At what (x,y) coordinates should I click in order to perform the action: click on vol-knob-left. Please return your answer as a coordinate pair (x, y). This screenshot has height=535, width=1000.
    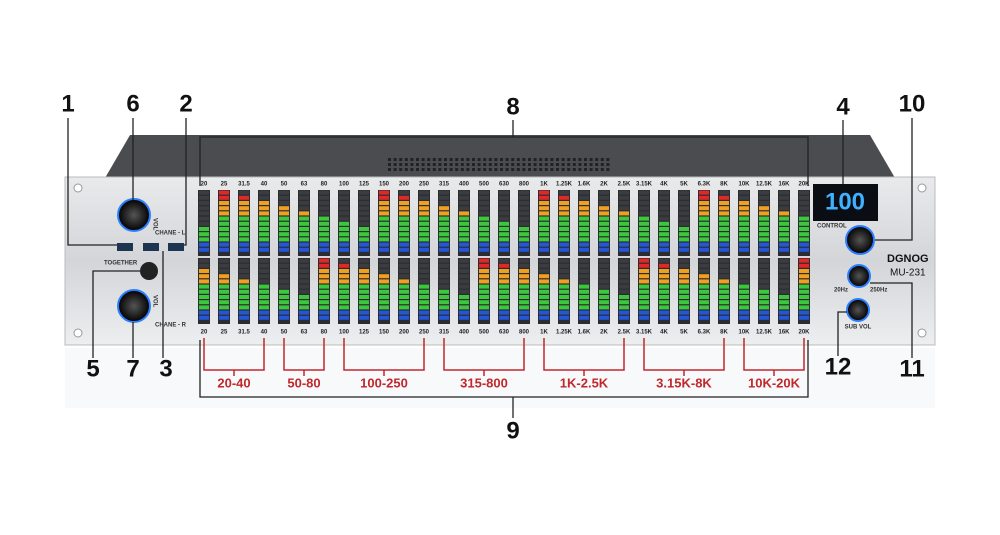
    Looking at the image, I should click on (134, 215).